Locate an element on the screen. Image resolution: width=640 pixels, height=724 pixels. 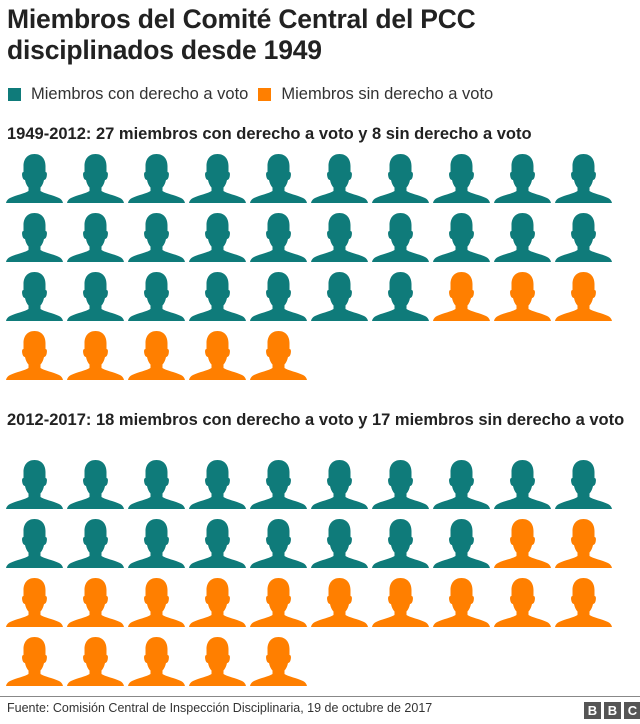
bbc-logo-letter: C is located at coordinates (632, 710).